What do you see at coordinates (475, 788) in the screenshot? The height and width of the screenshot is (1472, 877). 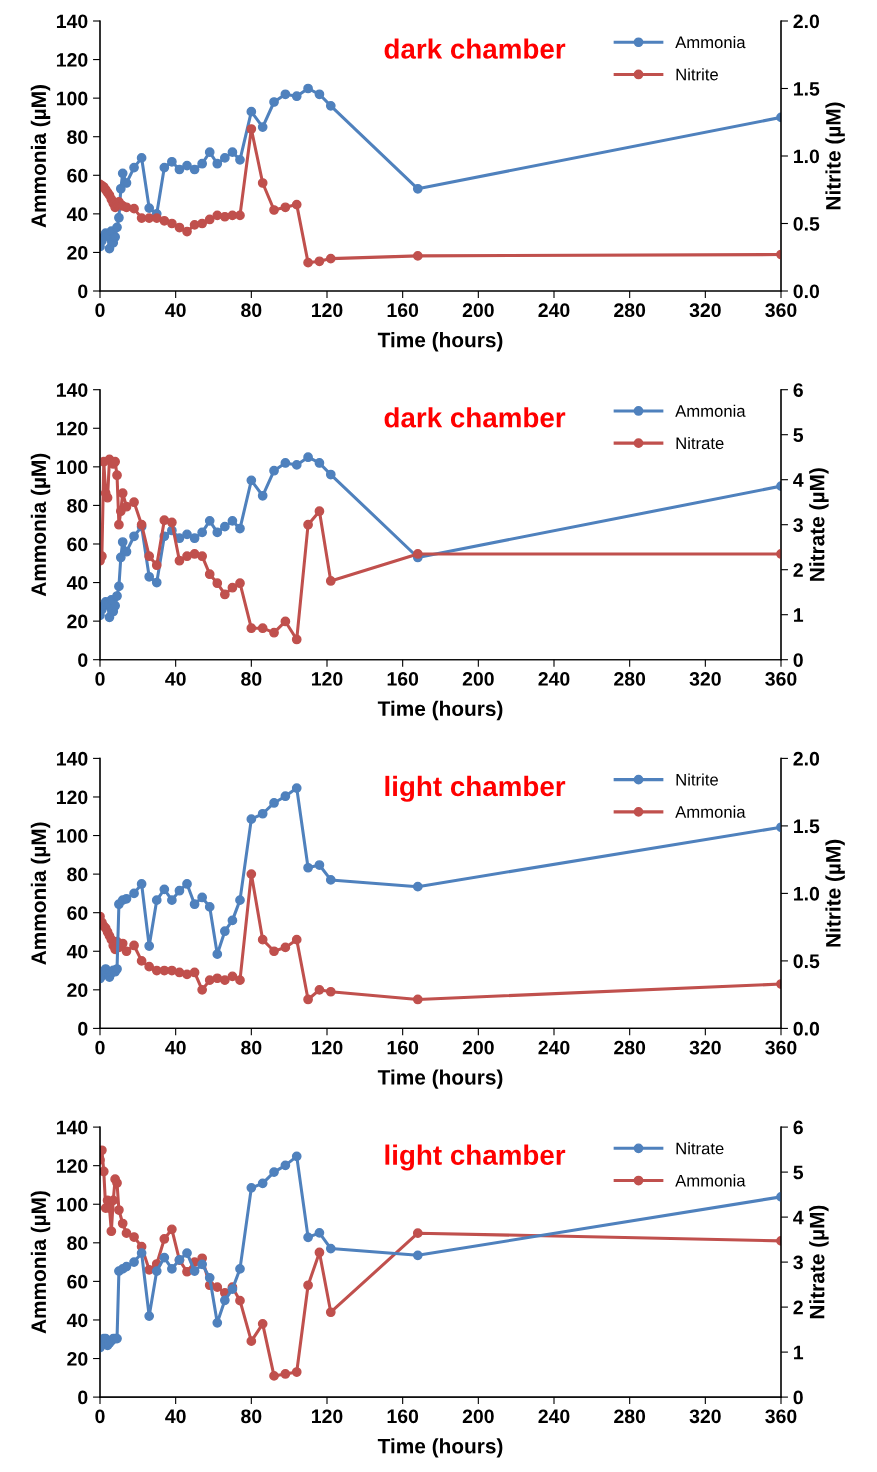 I see `text: light chamber` at bounding box center [475, 788].